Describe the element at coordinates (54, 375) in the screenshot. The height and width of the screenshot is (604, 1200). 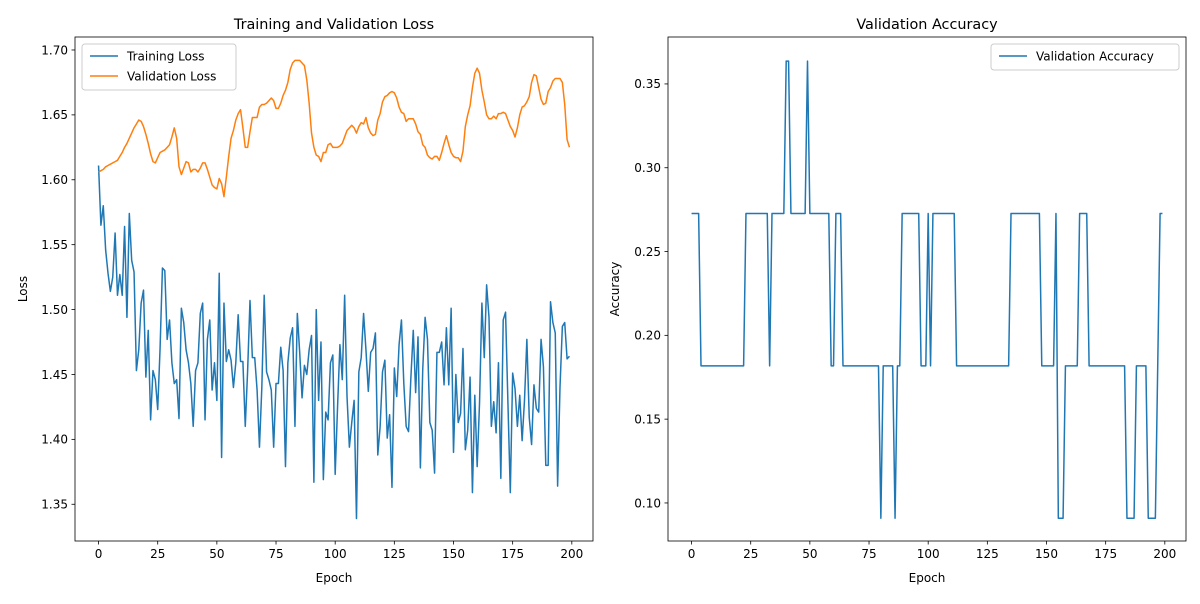
I see `y-tick-label: 1.45` at that location.